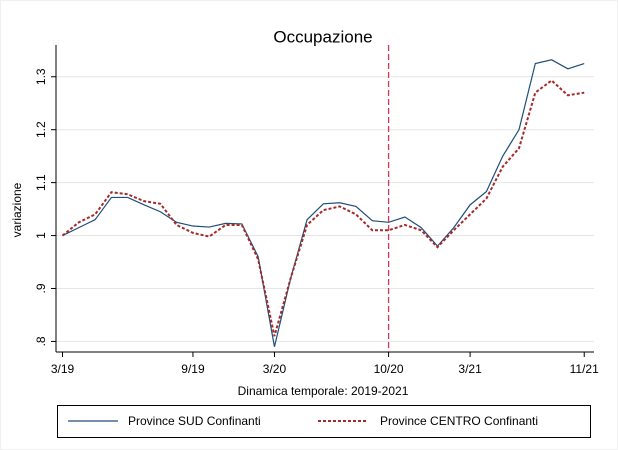 This screenshot has height=450, width=618. What do you see at coordinates (194, 421) in the screenshot?
I see `legend-label: Province SUD Confinanti` at bounding box center [194, 421].